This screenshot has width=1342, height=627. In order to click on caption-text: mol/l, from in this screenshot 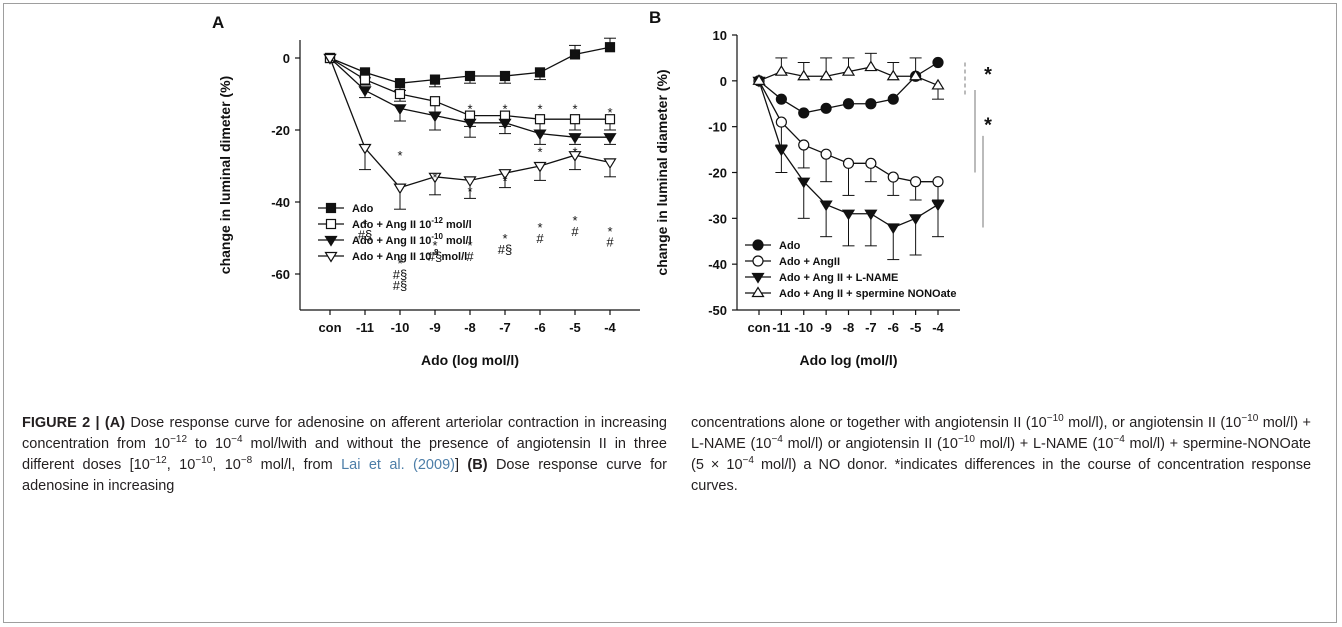, I will do `click(297, 465)`.